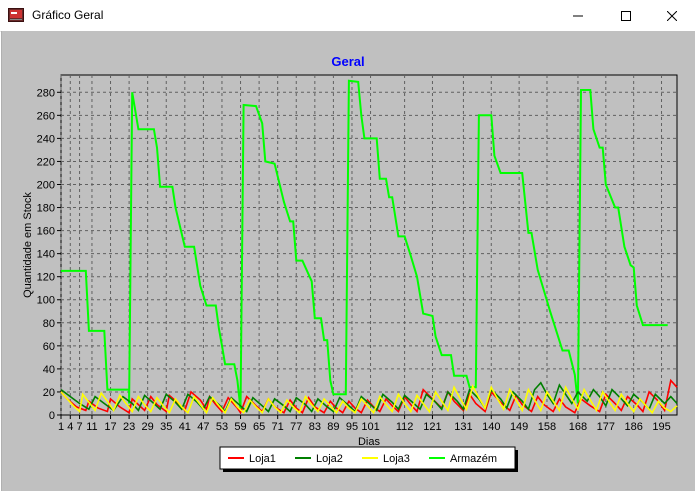  I want to click on x-tick-label: 65, so click(259, 427).